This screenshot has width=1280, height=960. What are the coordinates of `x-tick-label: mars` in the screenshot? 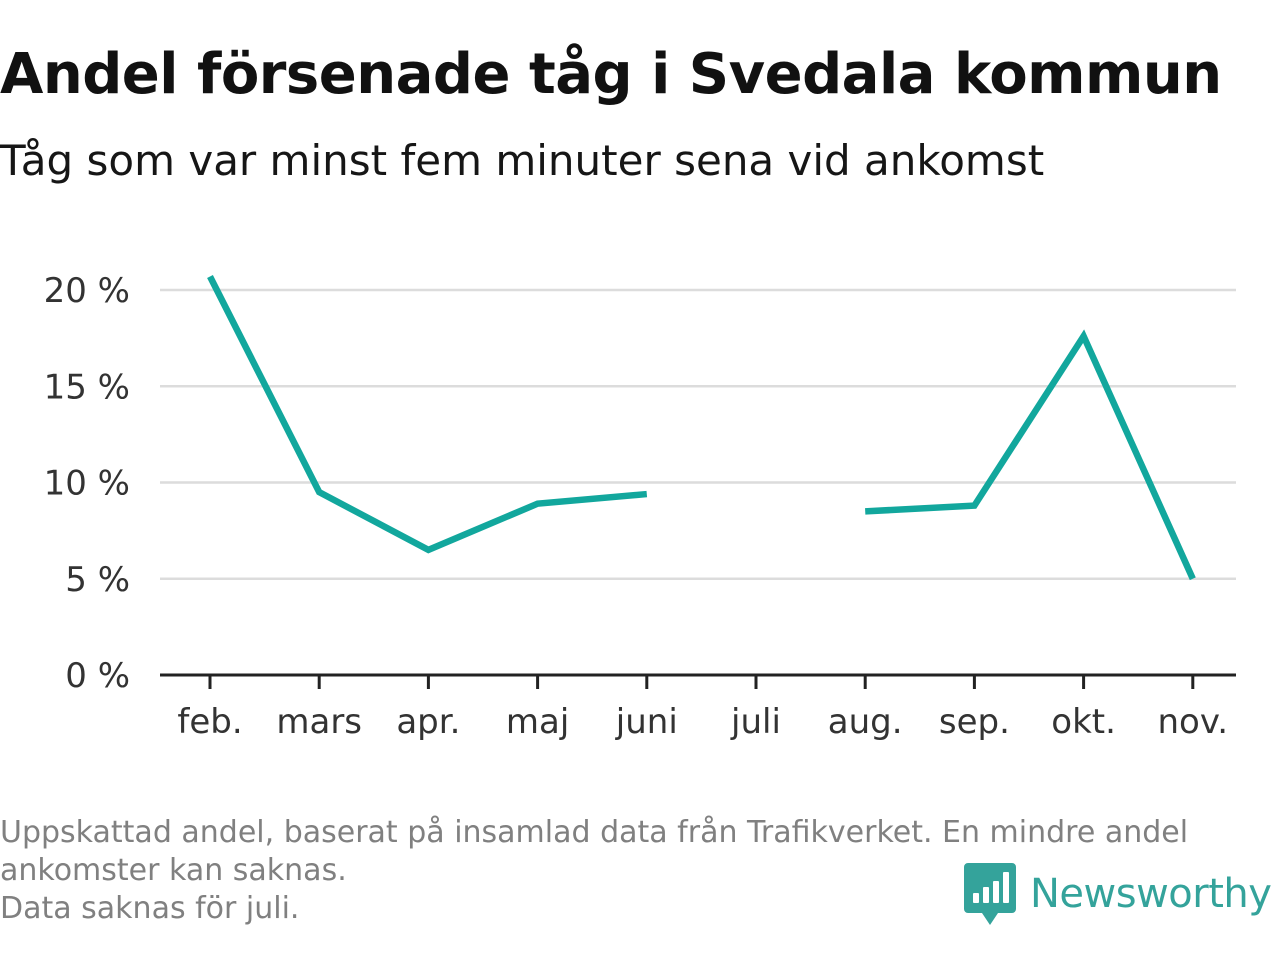 It's located at (319, 722).